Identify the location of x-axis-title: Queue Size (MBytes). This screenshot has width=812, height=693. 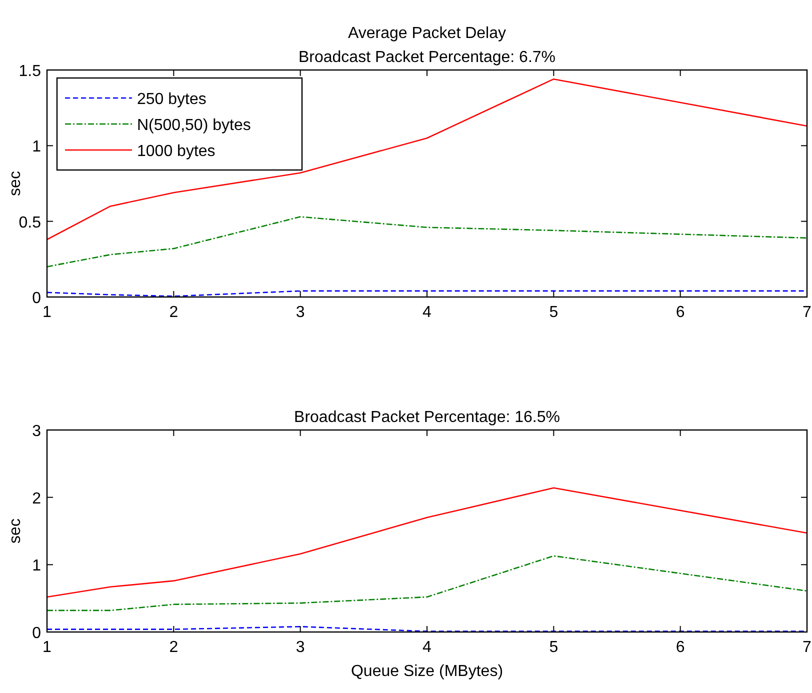
(427, 671).